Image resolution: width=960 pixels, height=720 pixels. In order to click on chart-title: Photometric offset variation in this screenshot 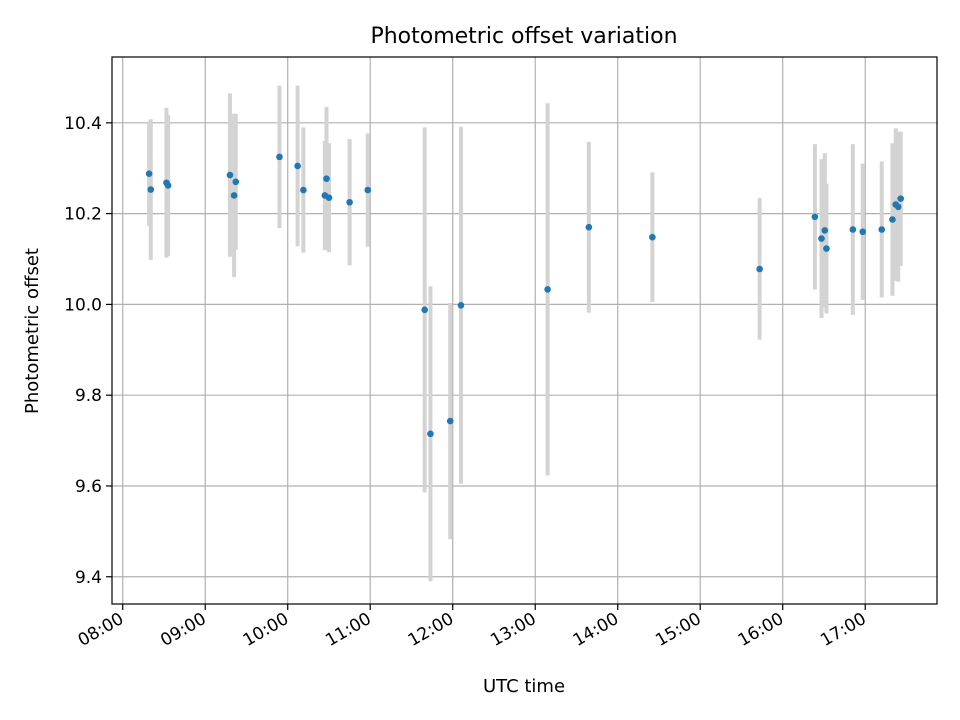, I will do `click(523, 36)`.